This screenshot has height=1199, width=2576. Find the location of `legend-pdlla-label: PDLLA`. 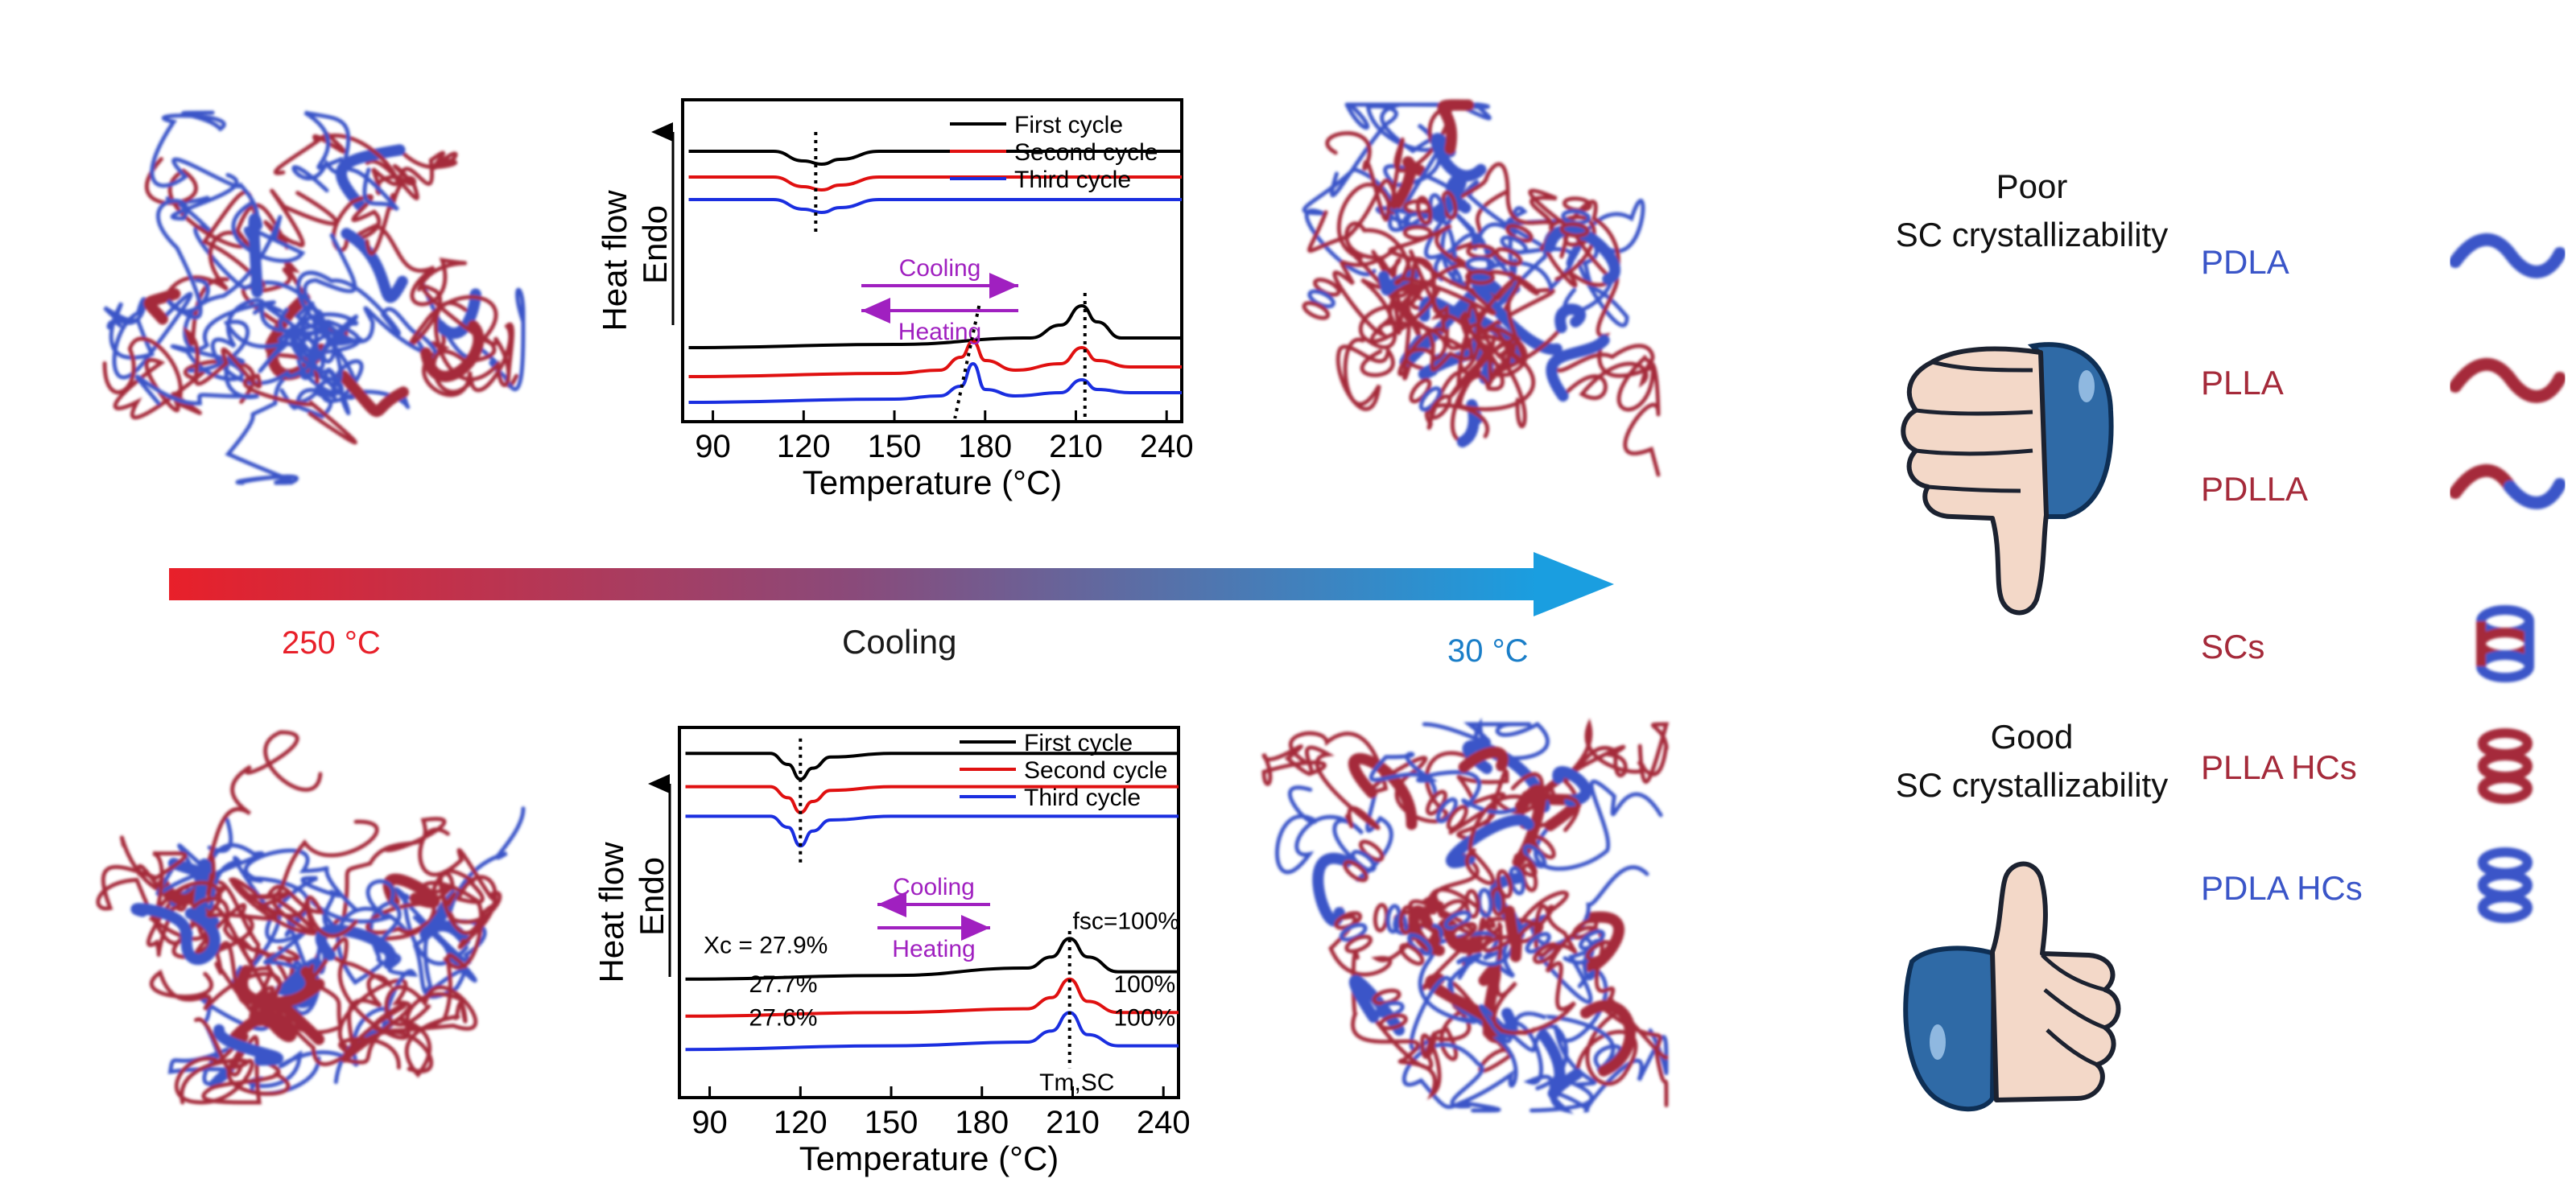

legend-pdlla-label: PDLLA is located at coordinates (2254, 489).